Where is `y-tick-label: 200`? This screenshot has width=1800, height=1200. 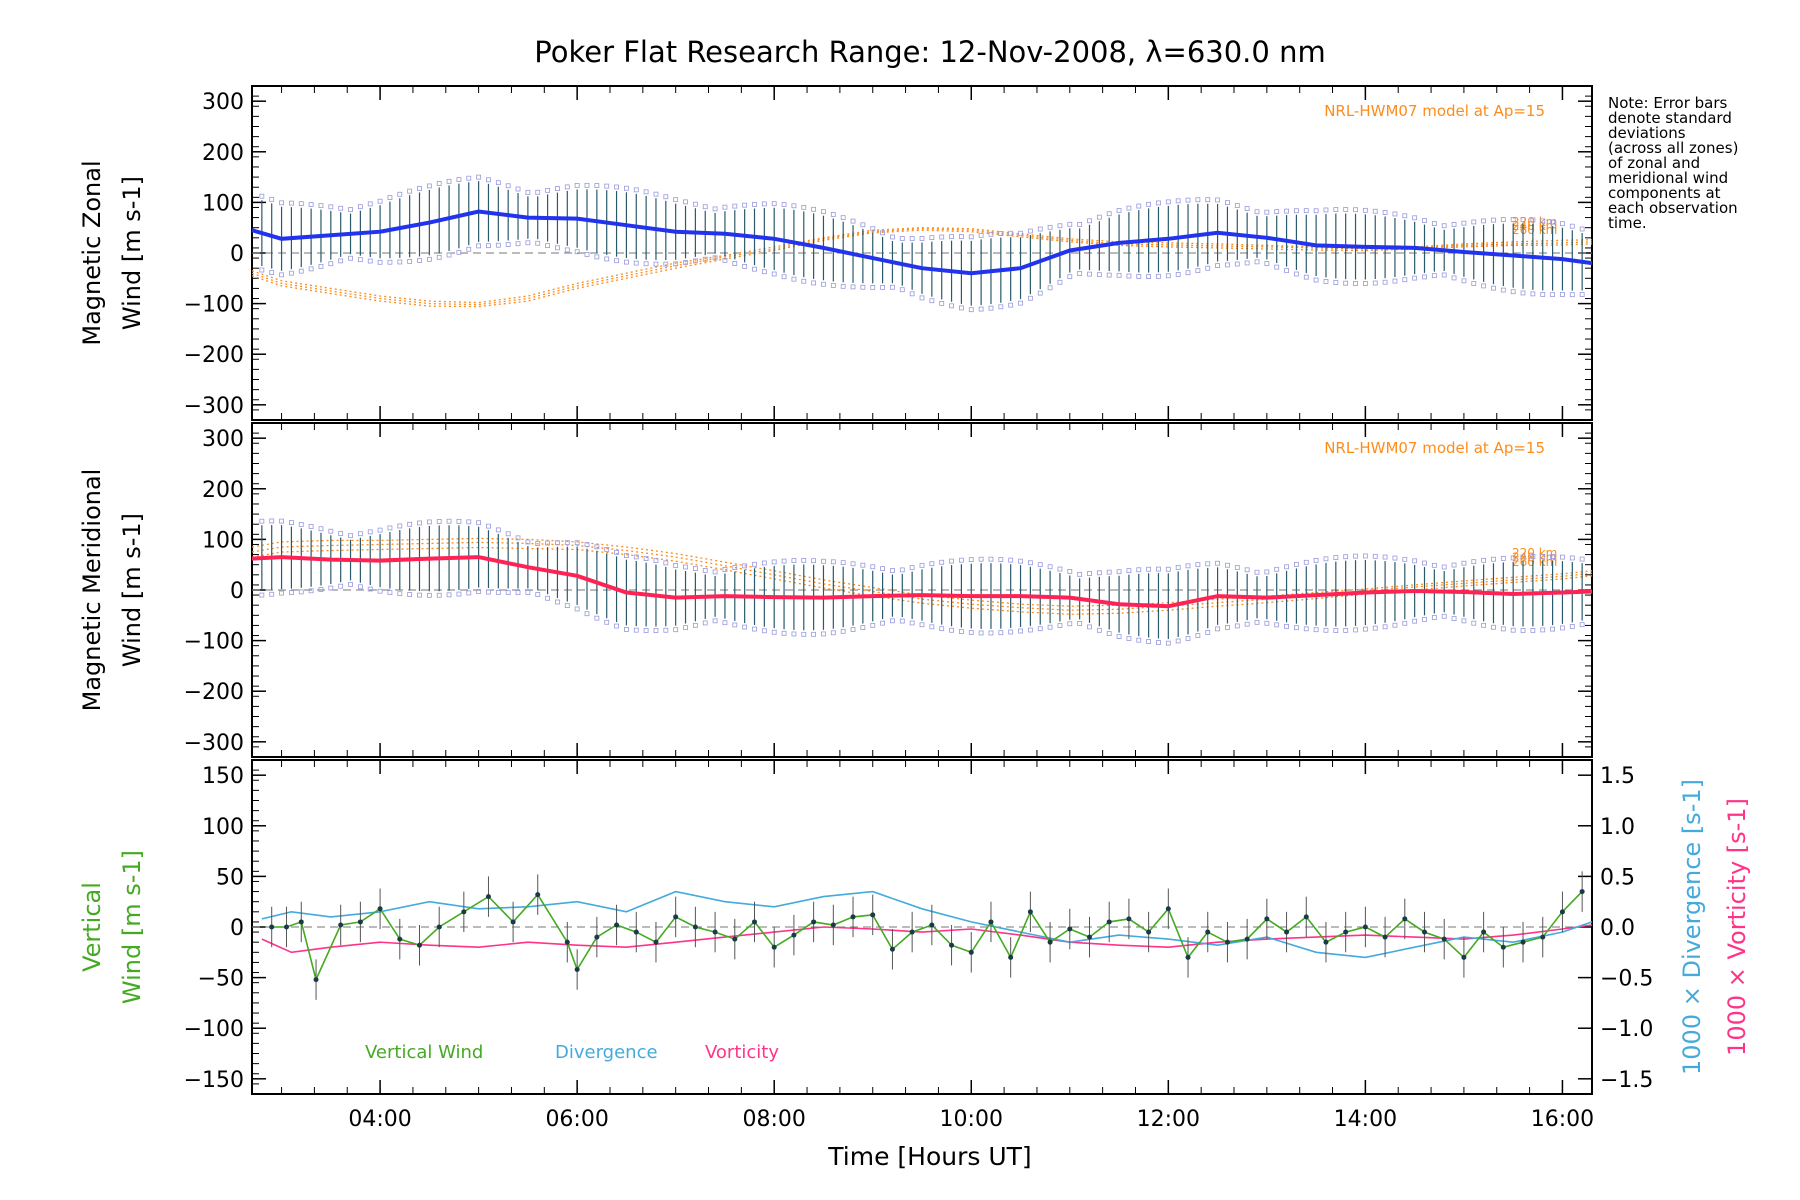
y-tick-label: 200 is located at coordinates (223, 490).